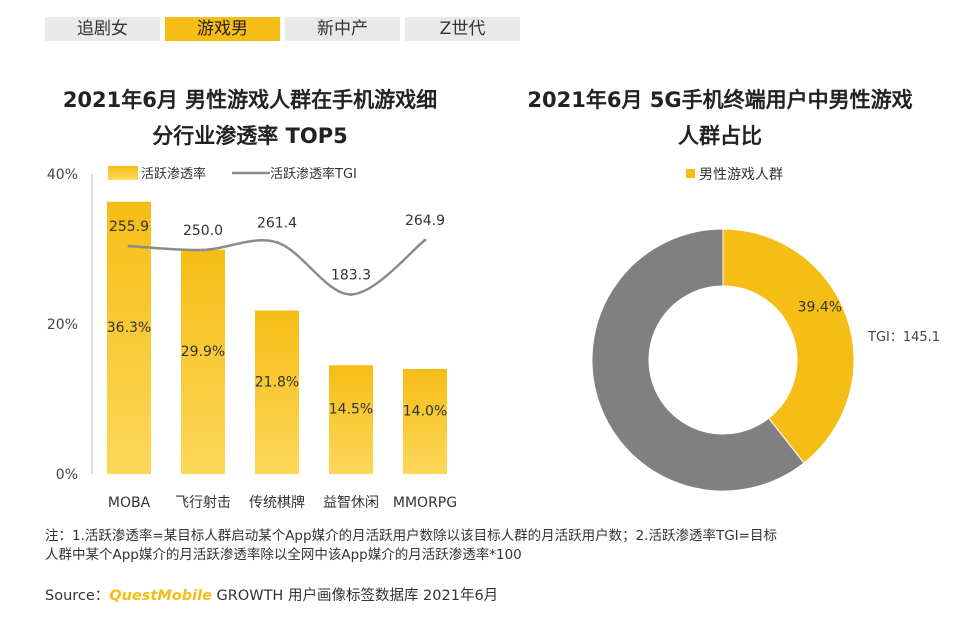  What do you see at coordinates (425, 412) in the screenshot?
I see `bar-value-label: 14.0%` at bounding box center [425, 412].